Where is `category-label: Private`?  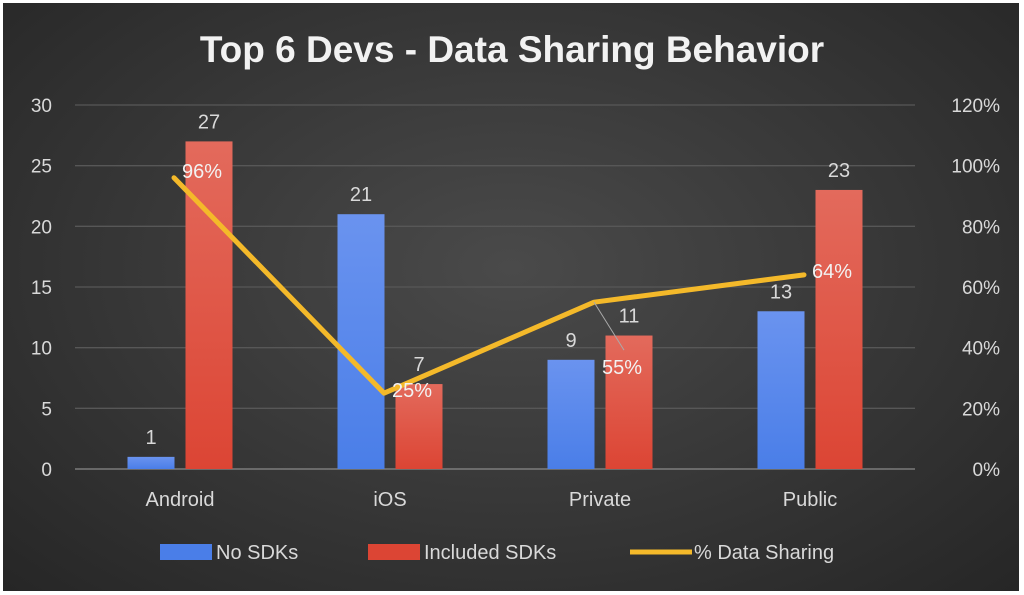 category-label: Private is located at coordinates (600, 500).